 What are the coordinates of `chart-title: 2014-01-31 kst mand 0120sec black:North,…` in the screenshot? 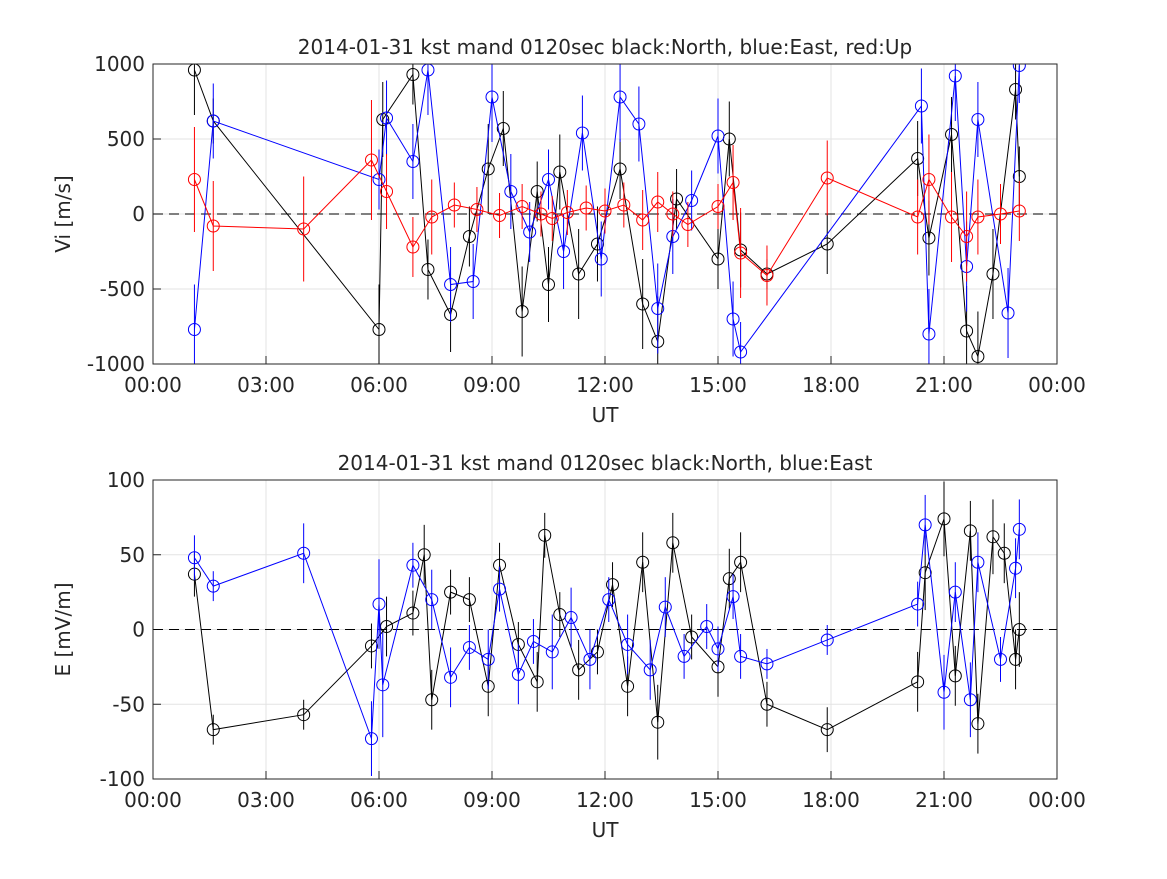 It's located at (605, 463).